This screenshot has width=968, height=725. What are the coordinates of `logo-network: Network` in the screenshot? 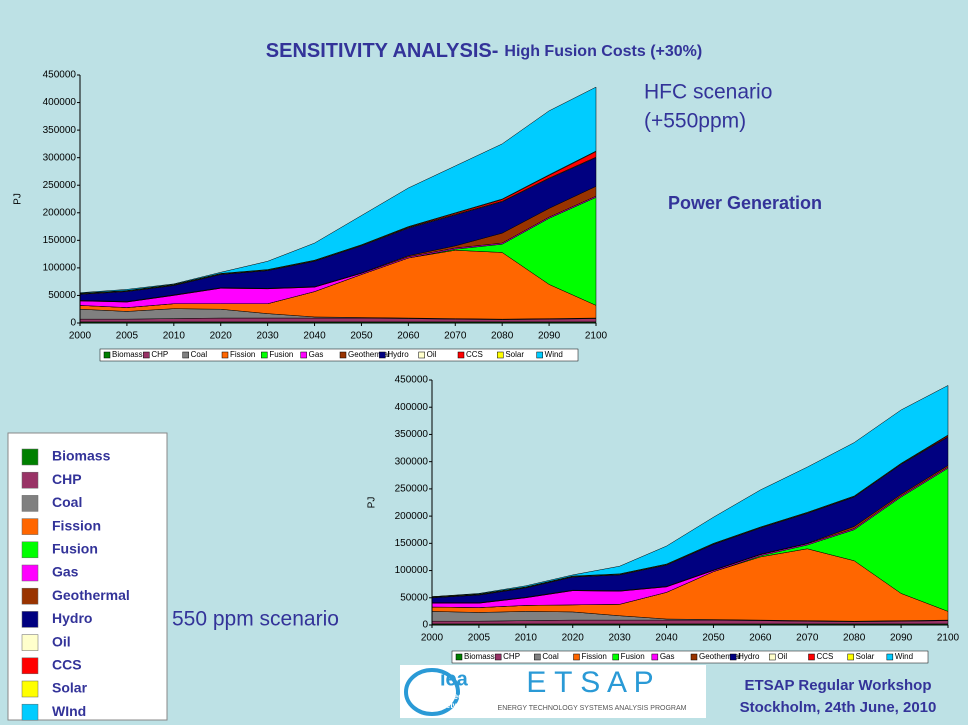 It's located at (456, 705).